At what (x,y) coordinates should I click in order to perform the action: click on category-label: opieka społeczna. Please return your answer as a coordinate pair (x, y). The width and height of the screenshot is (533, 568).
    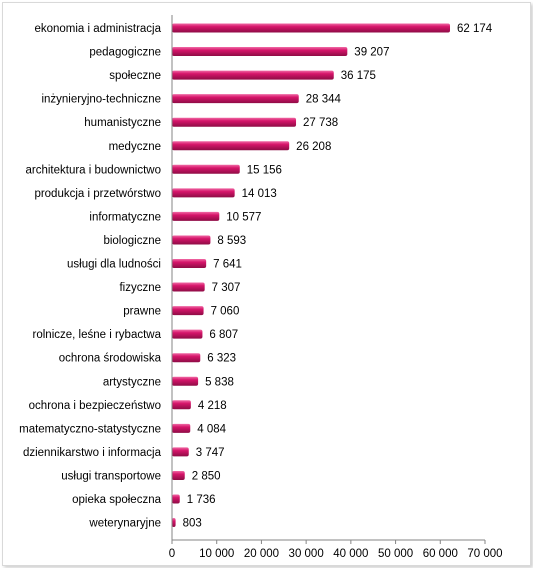
    Looking at the image, I should click on (116, 500).